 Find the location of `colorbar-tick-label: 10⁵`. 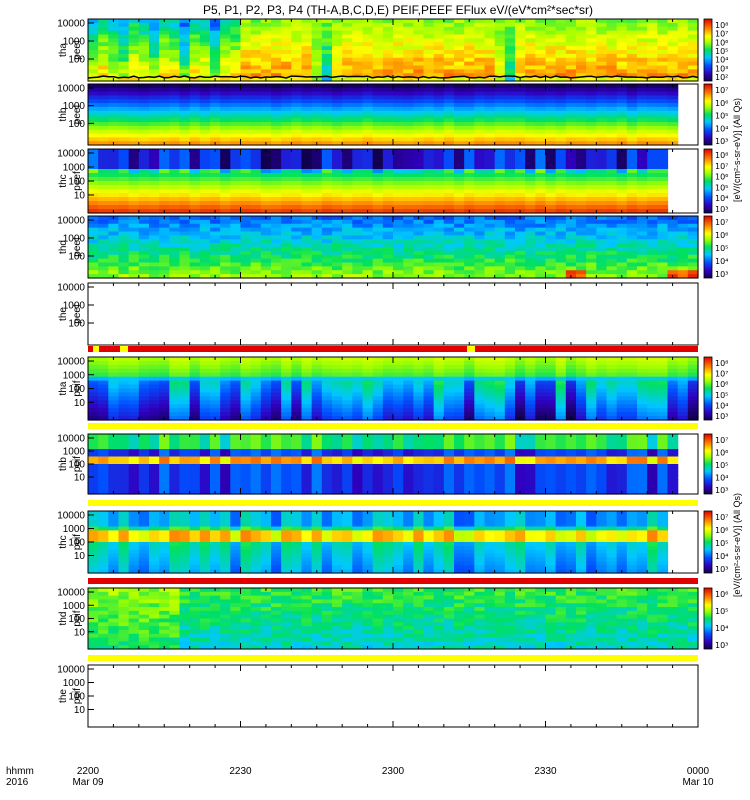

colorbar-tick-label: 10⁵ is located at coordinates (721, 116).